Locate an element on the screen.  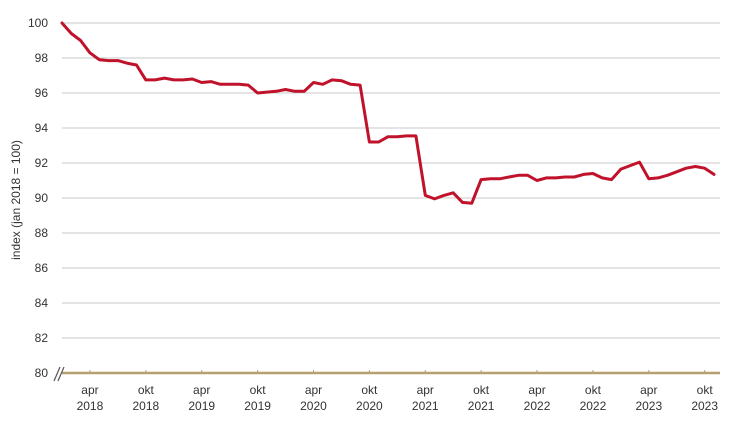
y-tick-label: 94 is located at coordinates (42, 128).